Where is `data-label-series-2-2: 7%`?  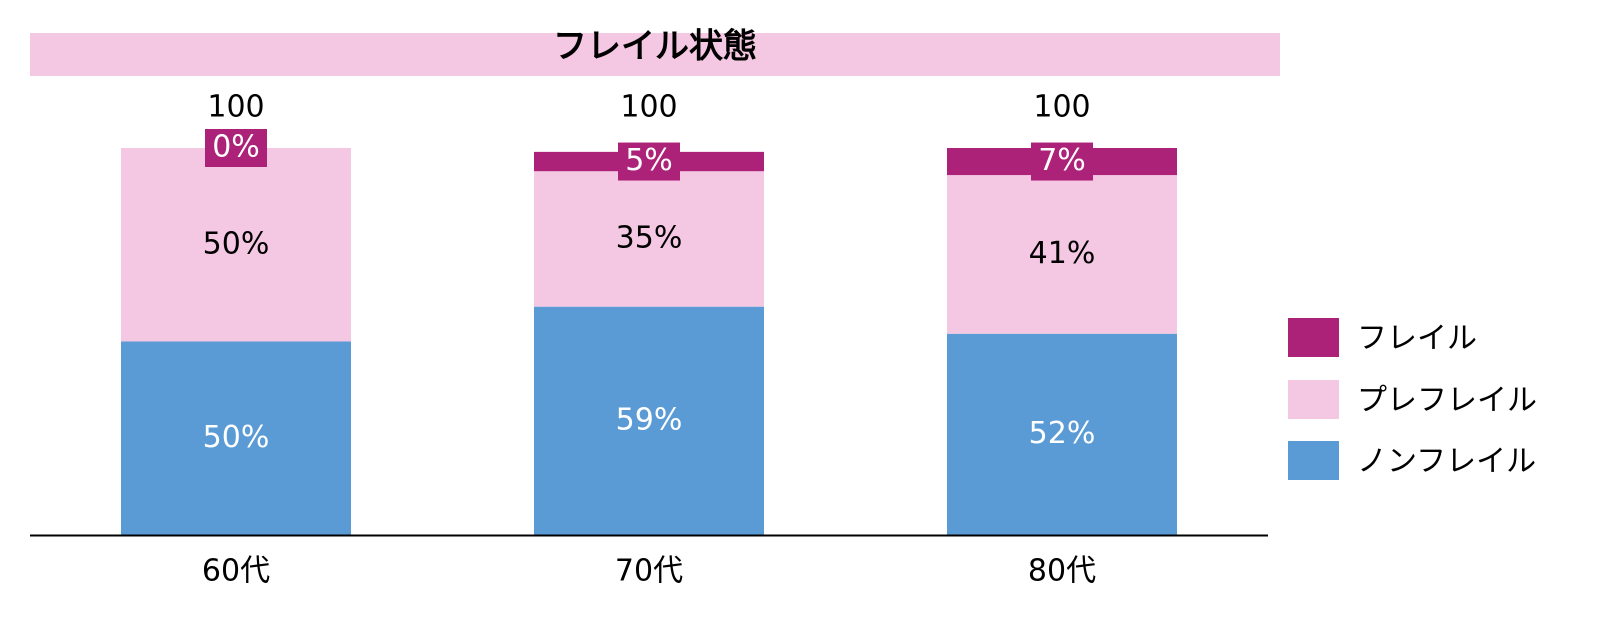 data-label-series-2-2: 7% is located at coordinates (1062, 160).